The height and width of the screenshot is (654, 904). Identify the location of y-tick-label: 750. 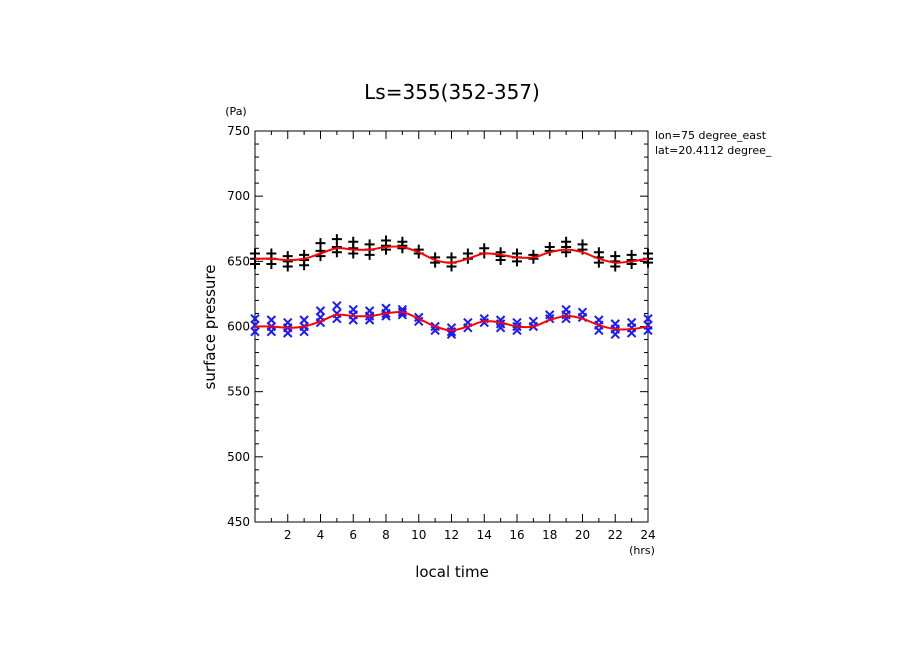
(238, 131).